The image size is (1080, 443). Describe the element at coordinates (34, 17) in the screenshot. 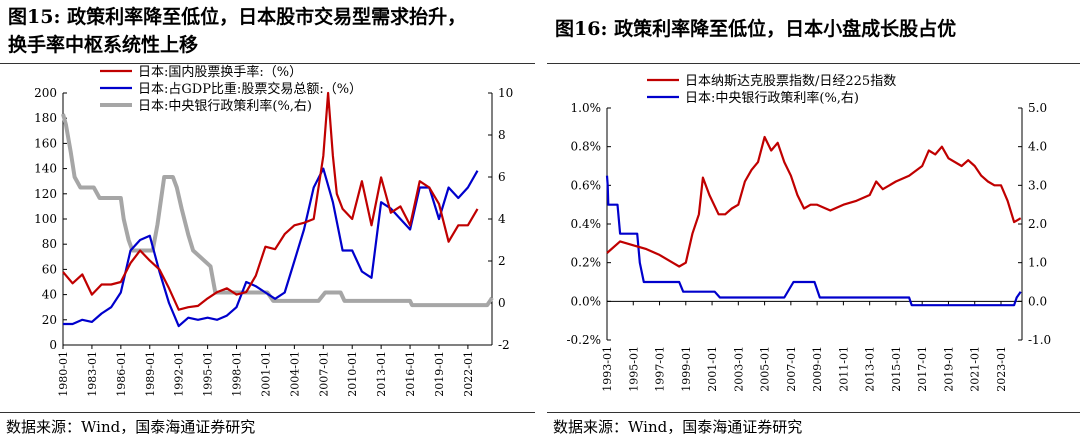

I see `left-figure-number: 图15:` at that location.